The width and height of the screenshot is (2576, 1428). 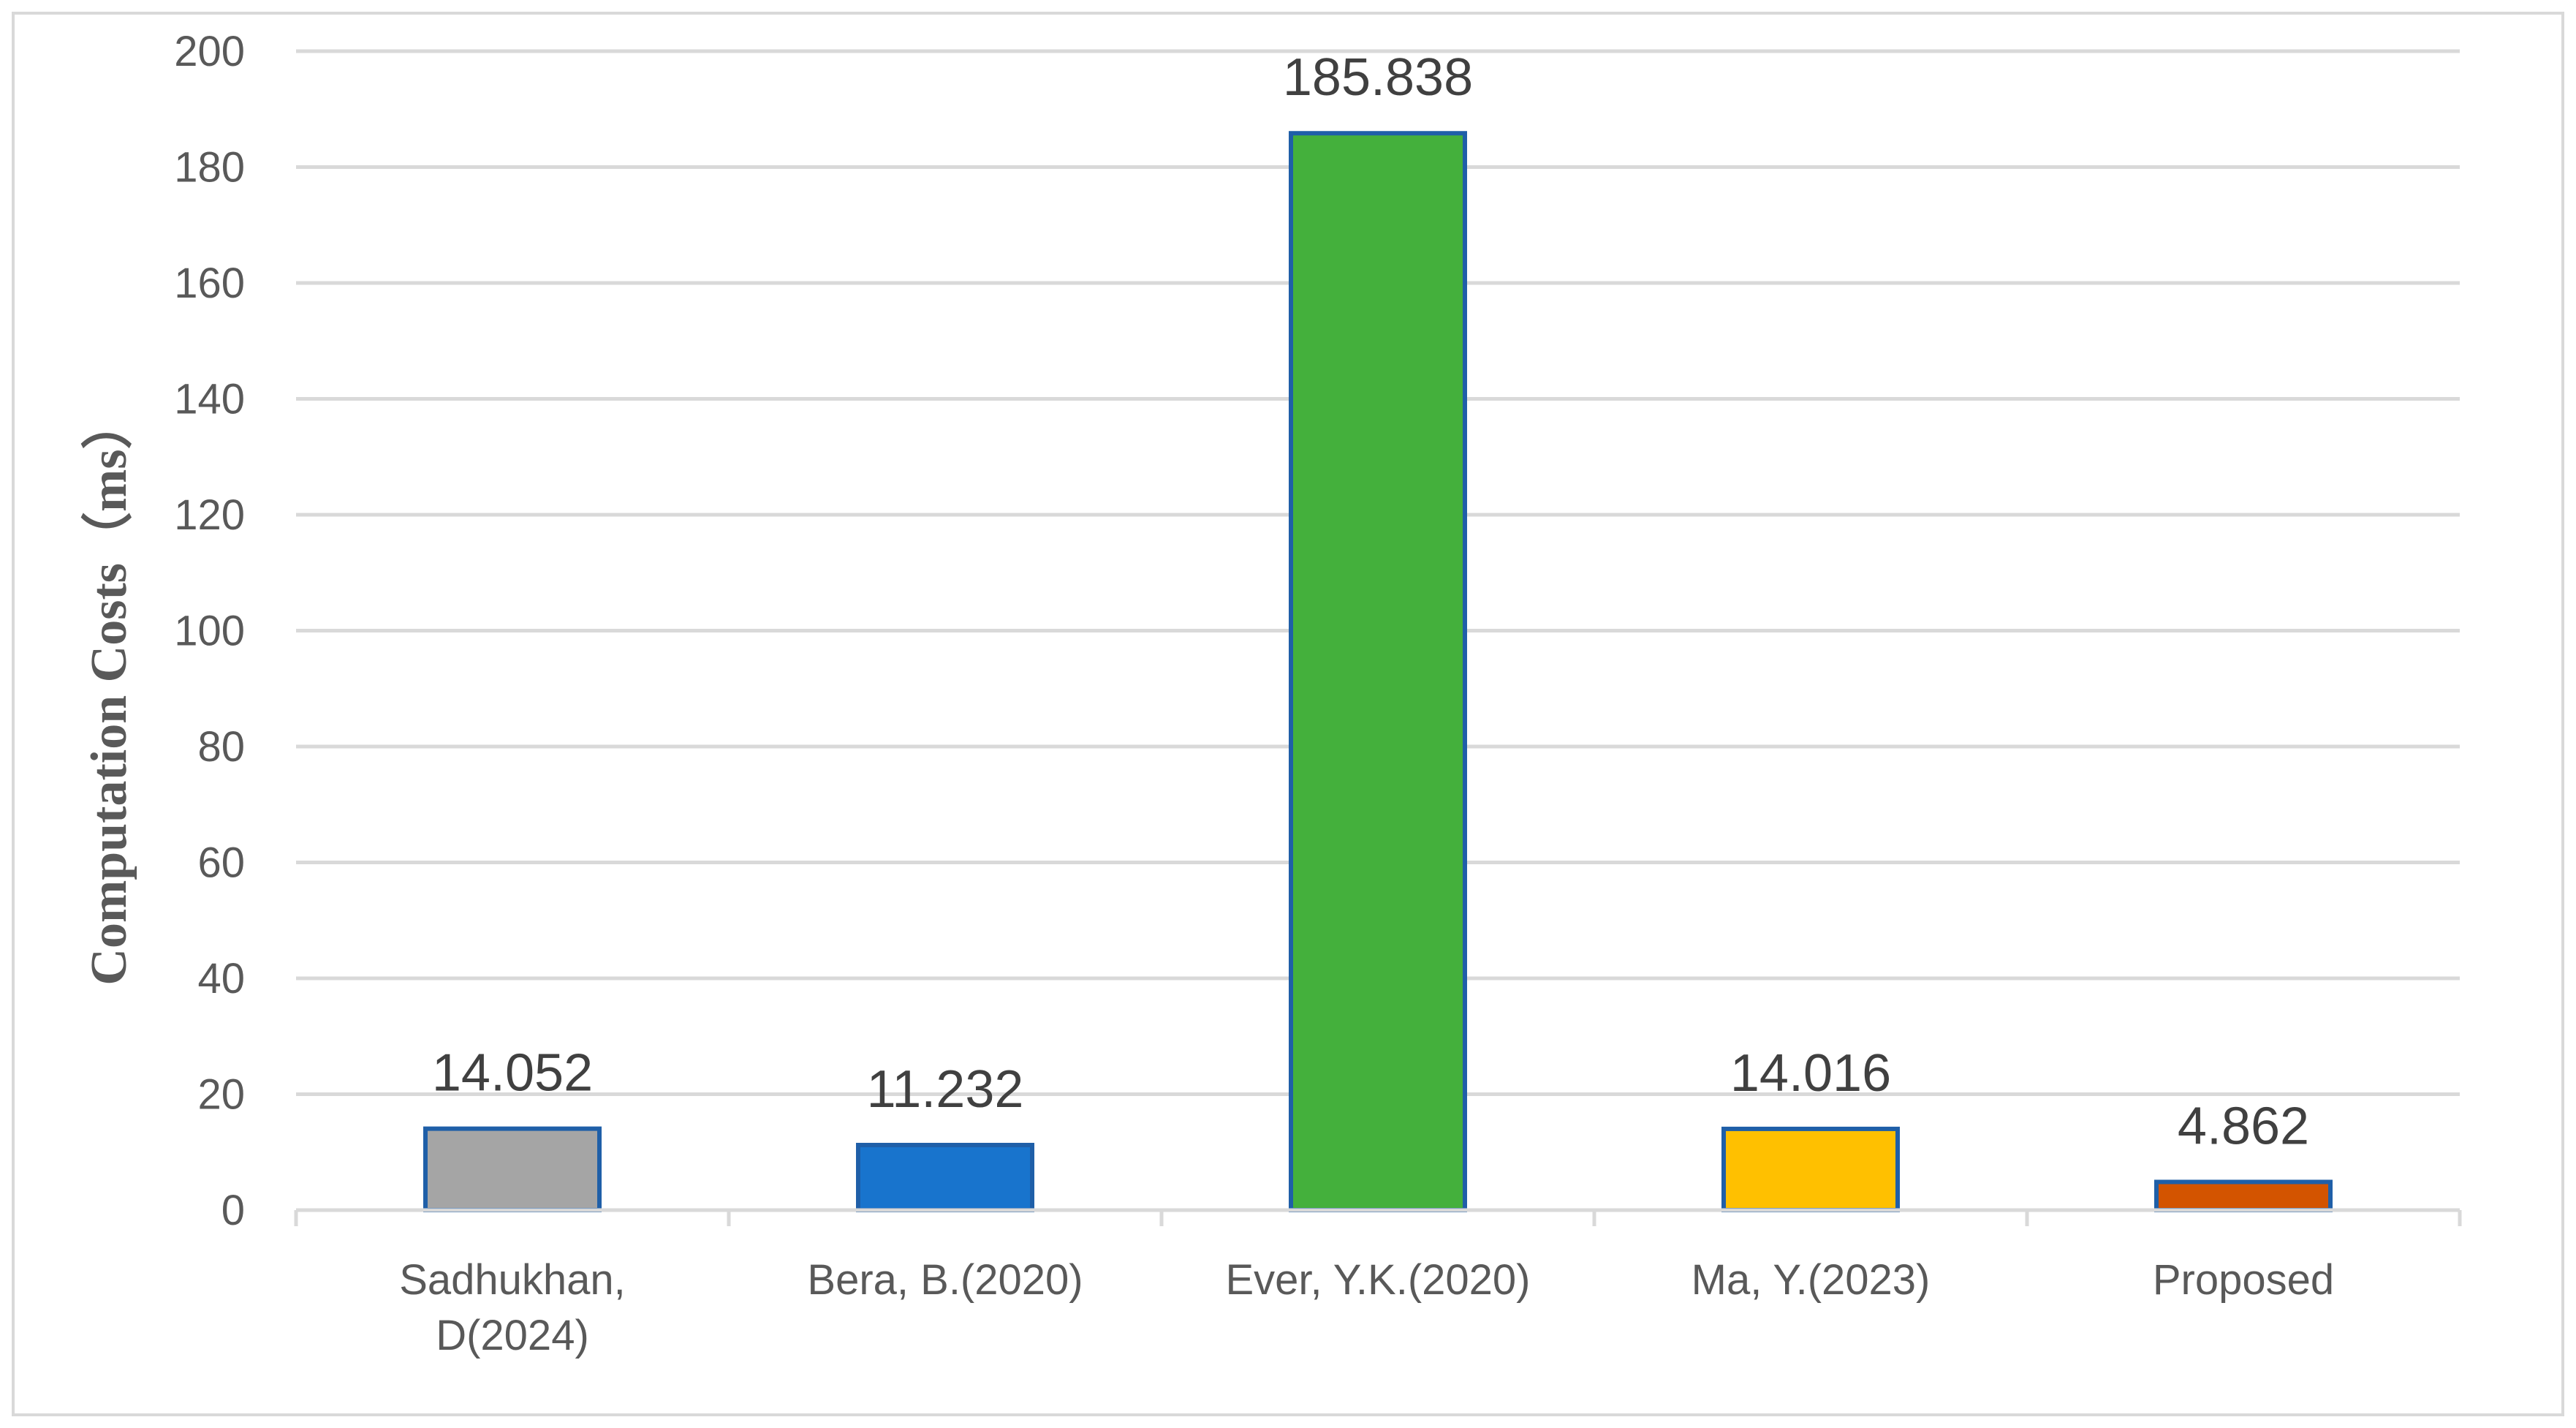 I want to click on x-tick-label: Bera, B.(2020), so click(x=945, y=1280).